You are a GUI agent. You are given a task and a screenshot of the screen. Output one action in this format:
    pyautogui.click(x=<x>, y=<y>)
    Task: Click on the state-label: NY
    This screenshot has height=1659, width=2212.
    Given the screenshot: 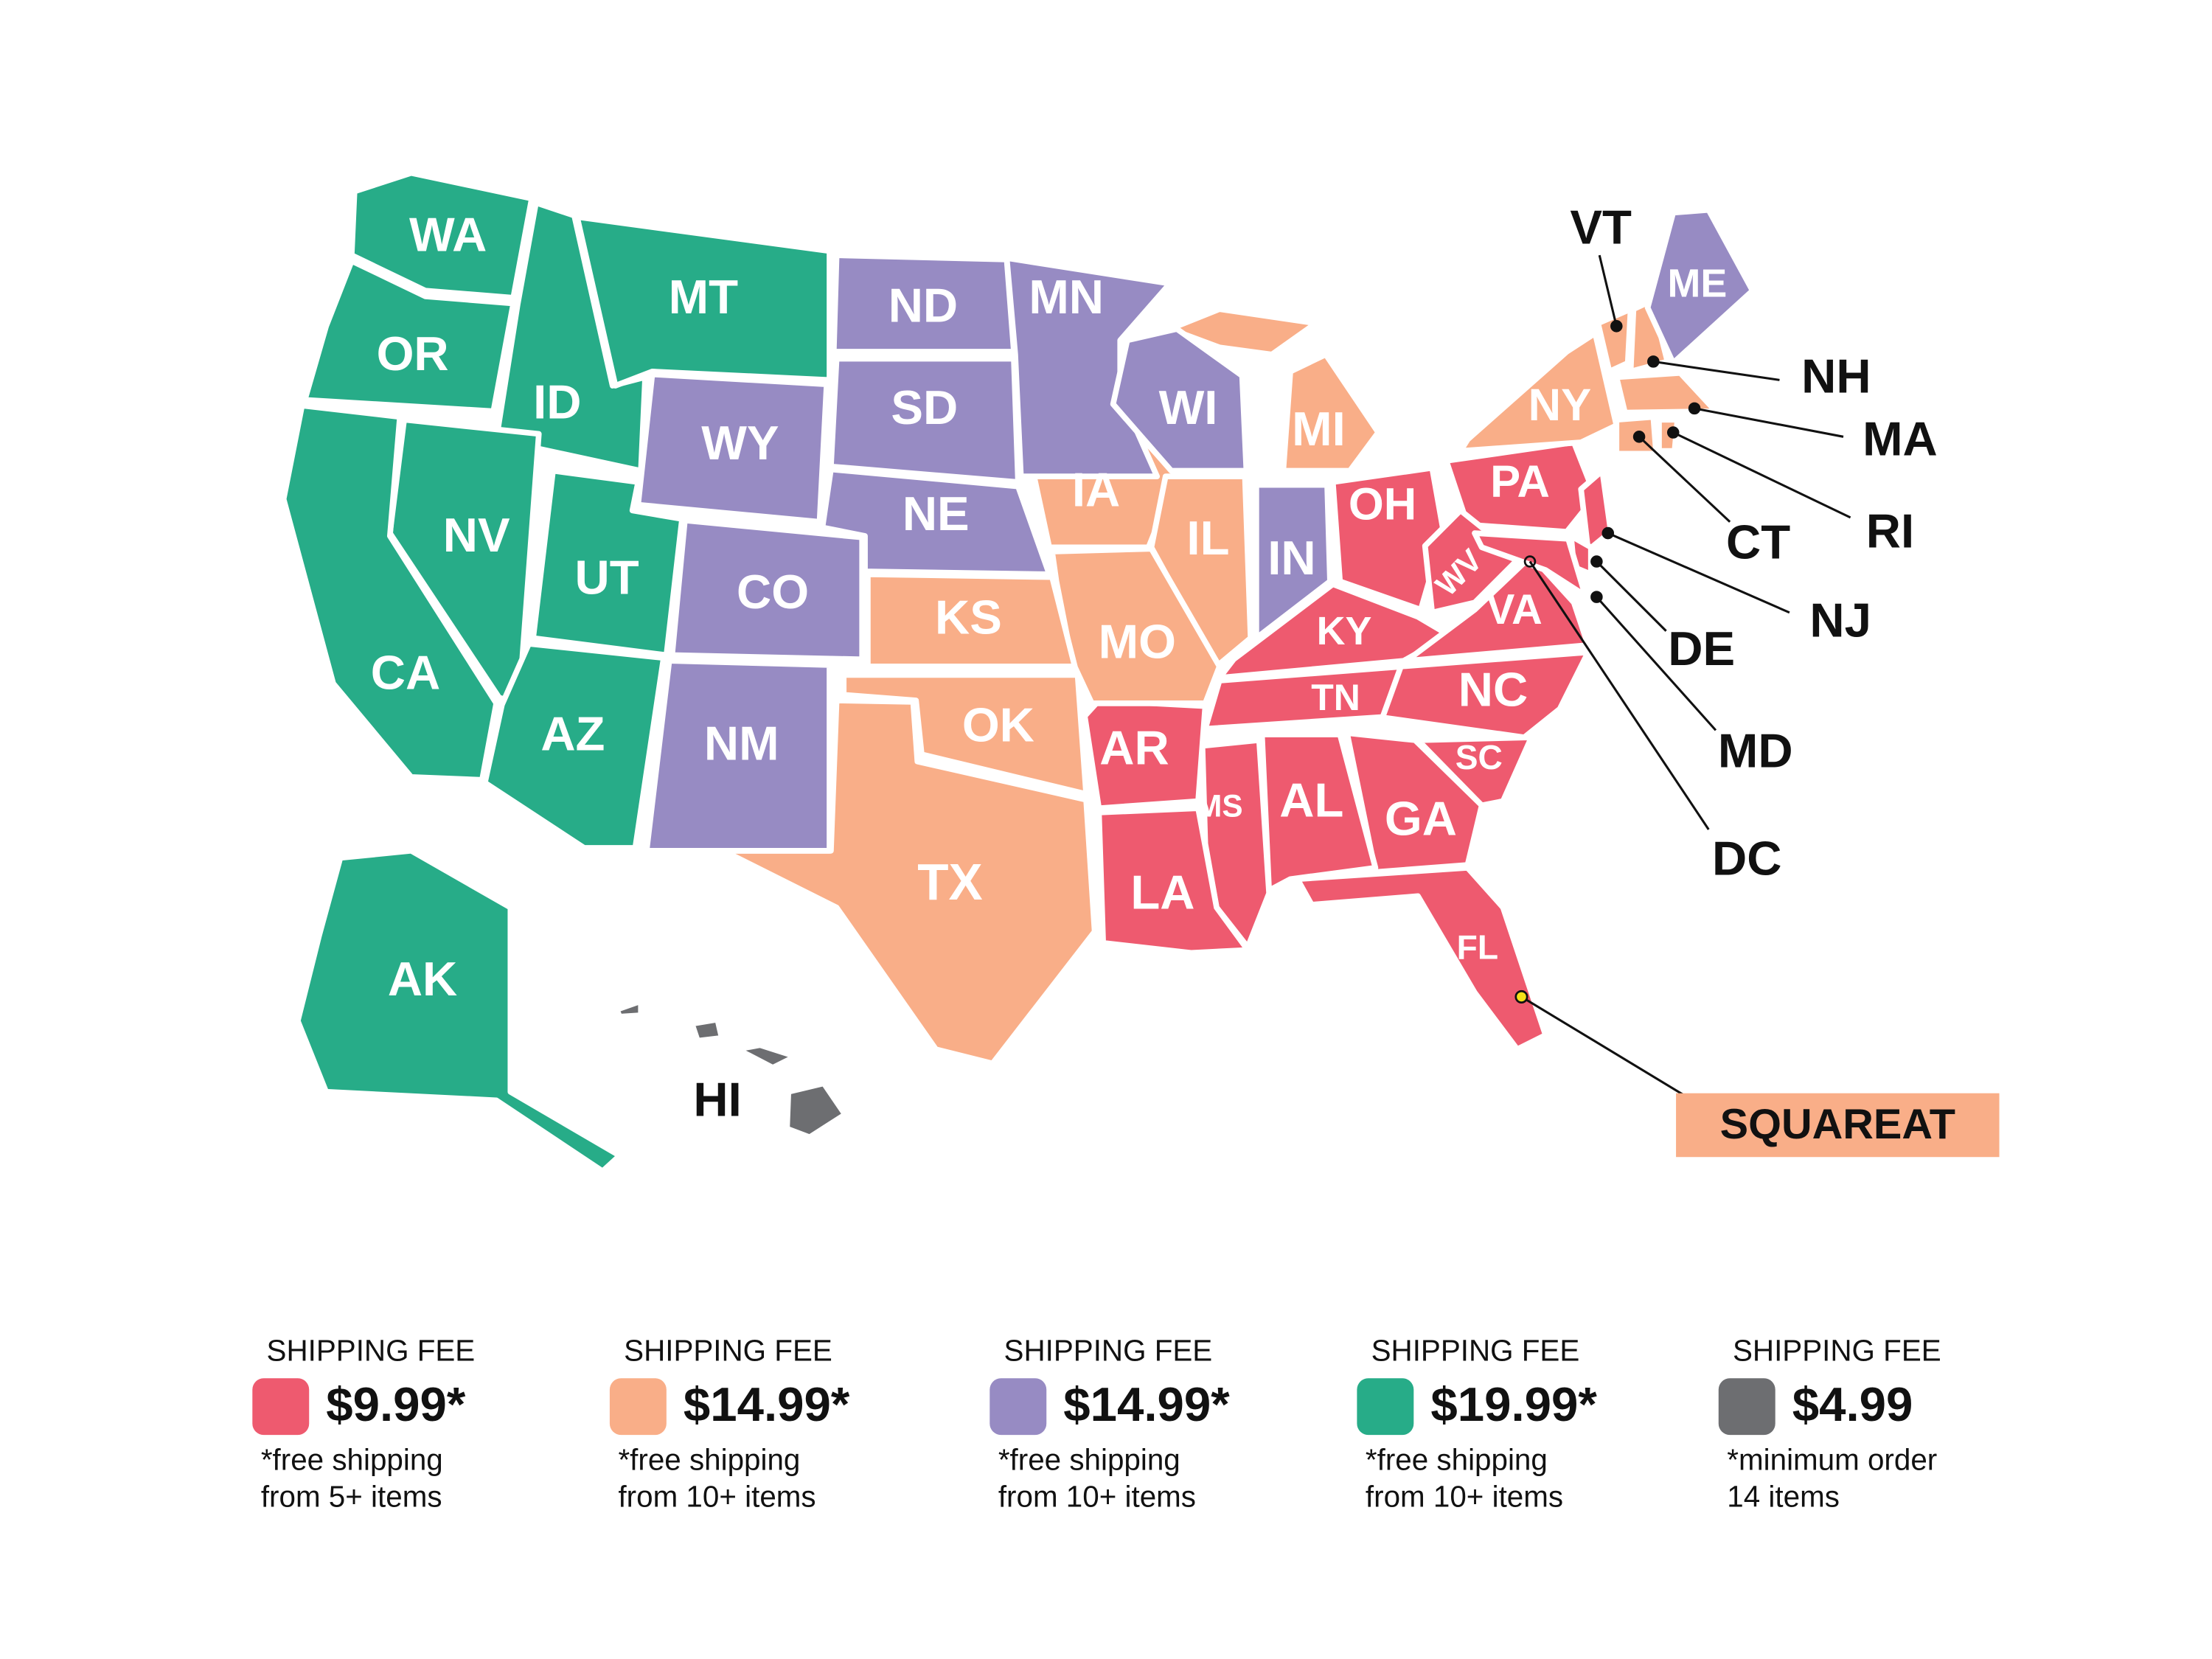 What is the action you would take?
    pyautogui.click(x=1559, y=405)
    